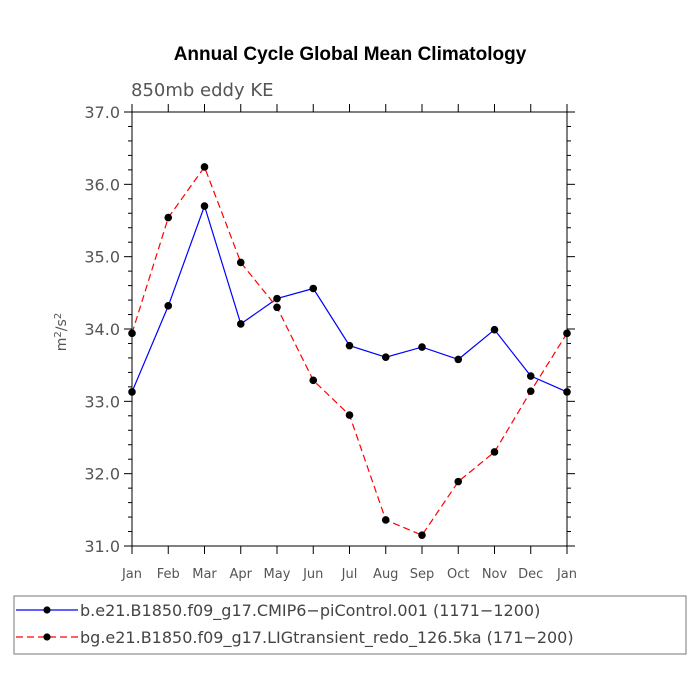  What do you see at coordinates (102, 329) in the screenshot?
I see `y-tick-label: 34.0` at bounding box center [102, 329].